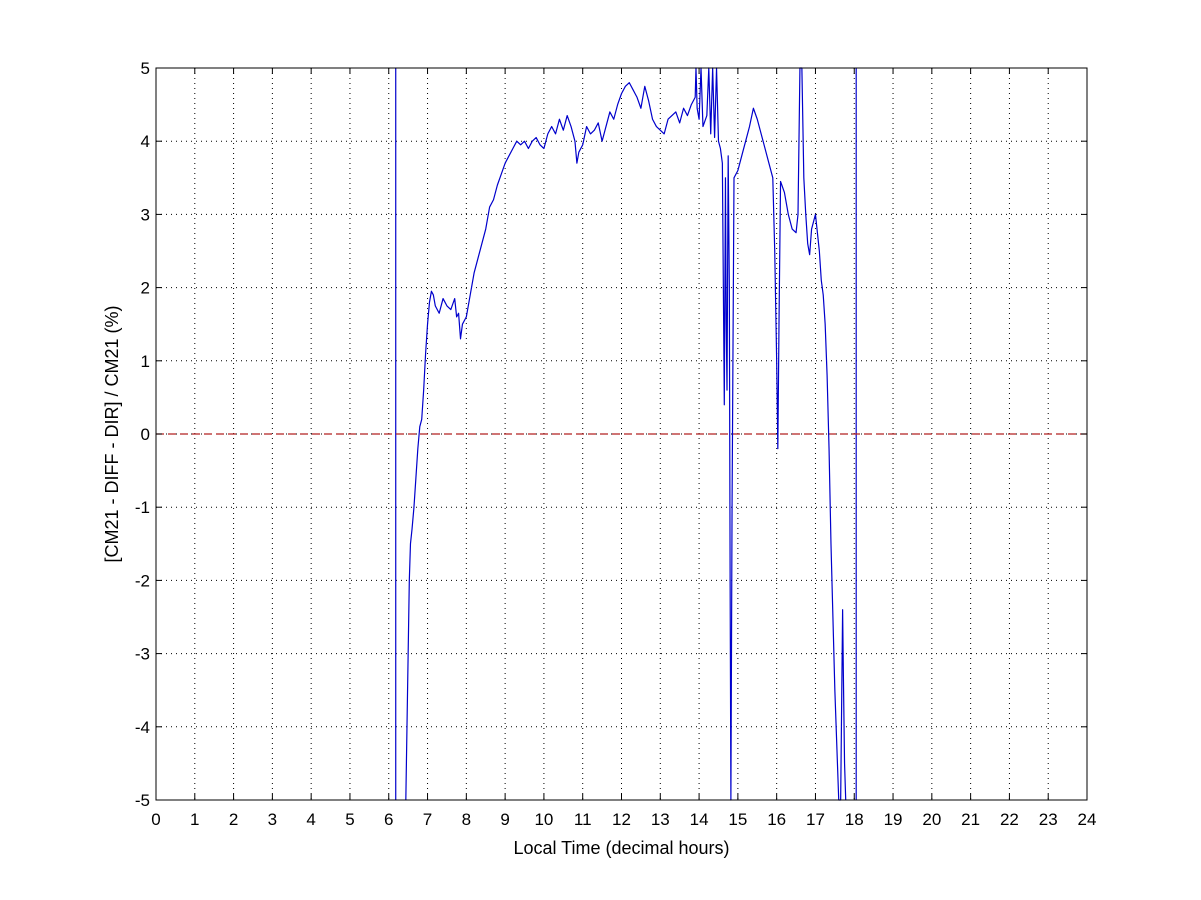 The height and width of the screenshot is (900, 1201). I want to click on x-tick-label: 17, so click(815, 819).